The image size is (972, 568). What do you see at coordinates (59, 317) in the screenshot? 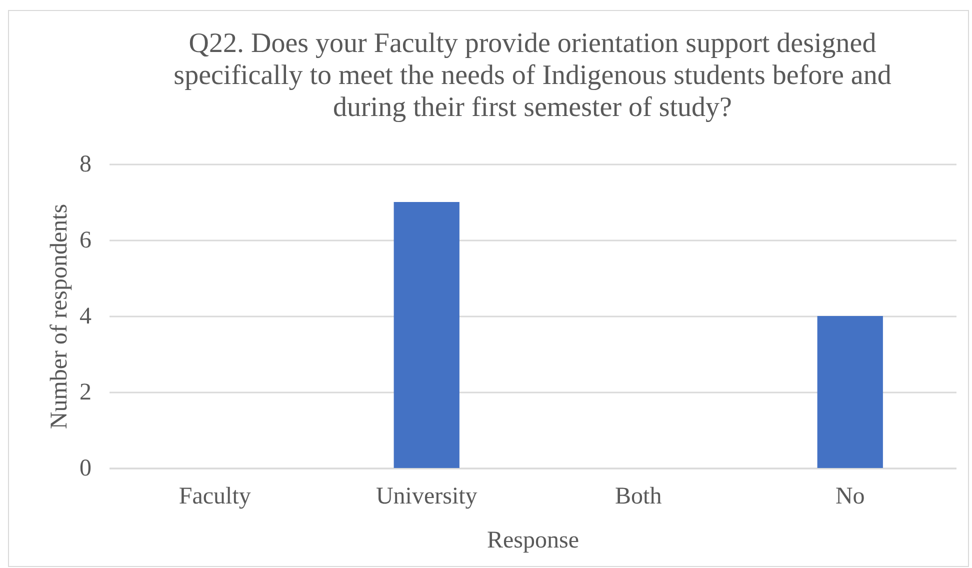
I see `y-axis-title: Number of respondents` at bounding box center [59, 317].